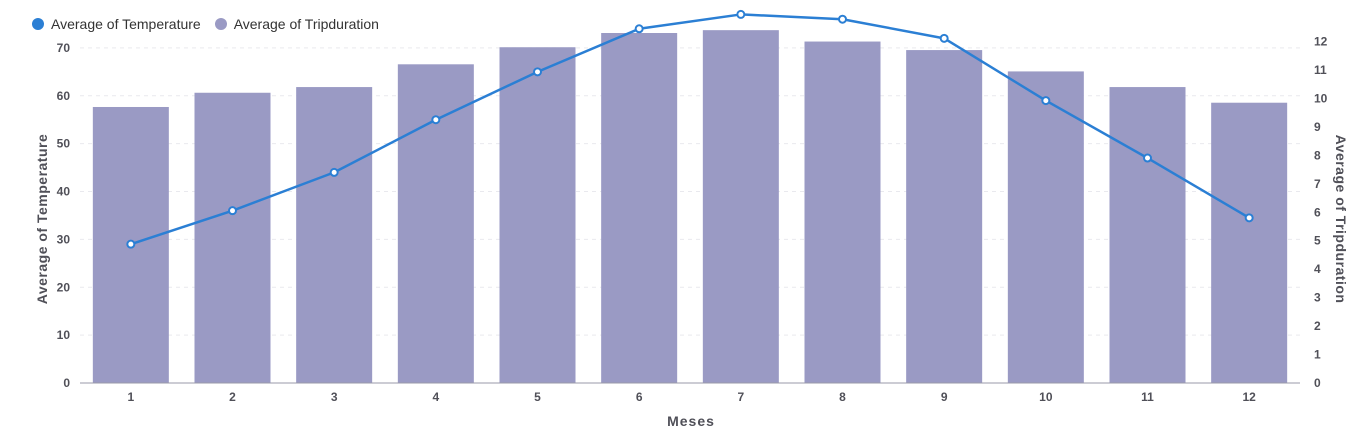 This screenshot has height=448, width=1366. I want to click on y-right-tick-label: 3, so click(1317, 298).